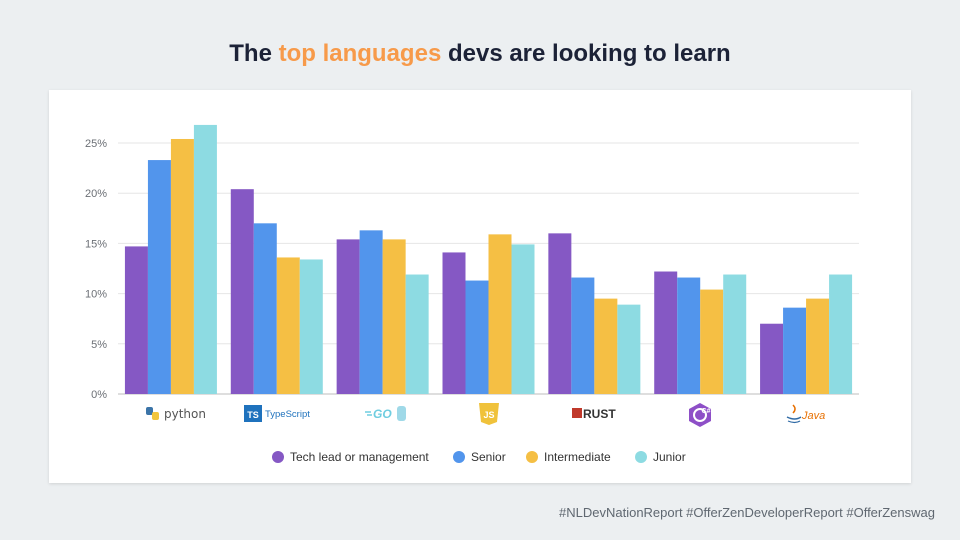 This screenshot has height=540, width=960. What do you see at coordinates (841, 334) in the screenshot?
I see `bar-java-junior` at bounding box center [841, 334].